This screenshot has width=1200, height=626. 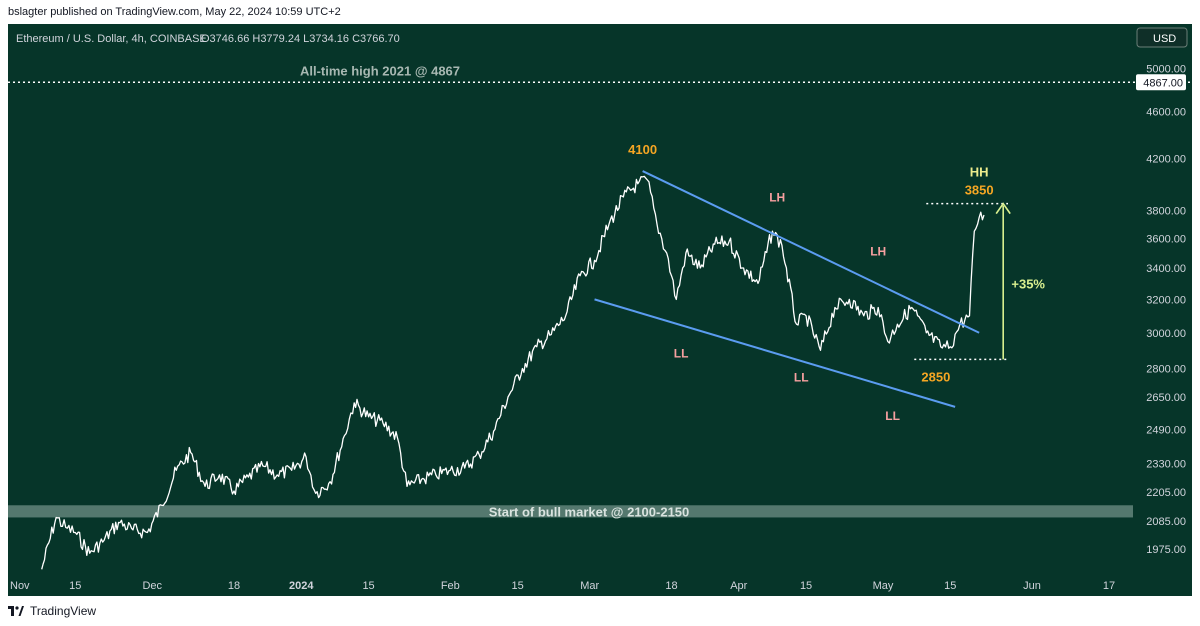 I want to click on y-tick-label: 1975.00, so click(x=1166, y=550).